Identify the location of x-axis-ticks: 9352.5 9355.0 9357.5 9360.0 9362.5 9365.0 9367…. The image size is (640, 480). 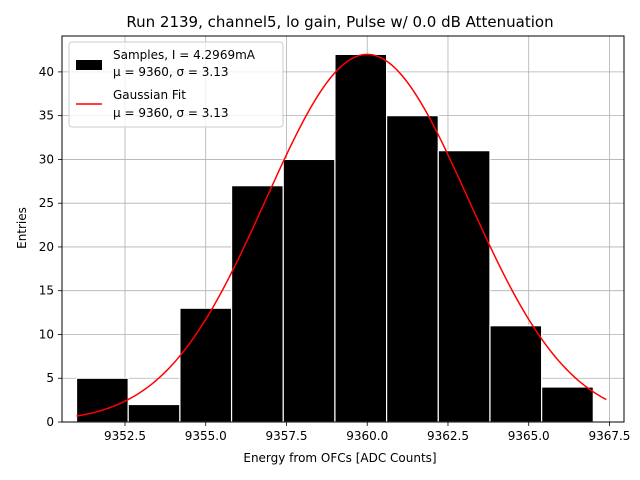
(367, 432).